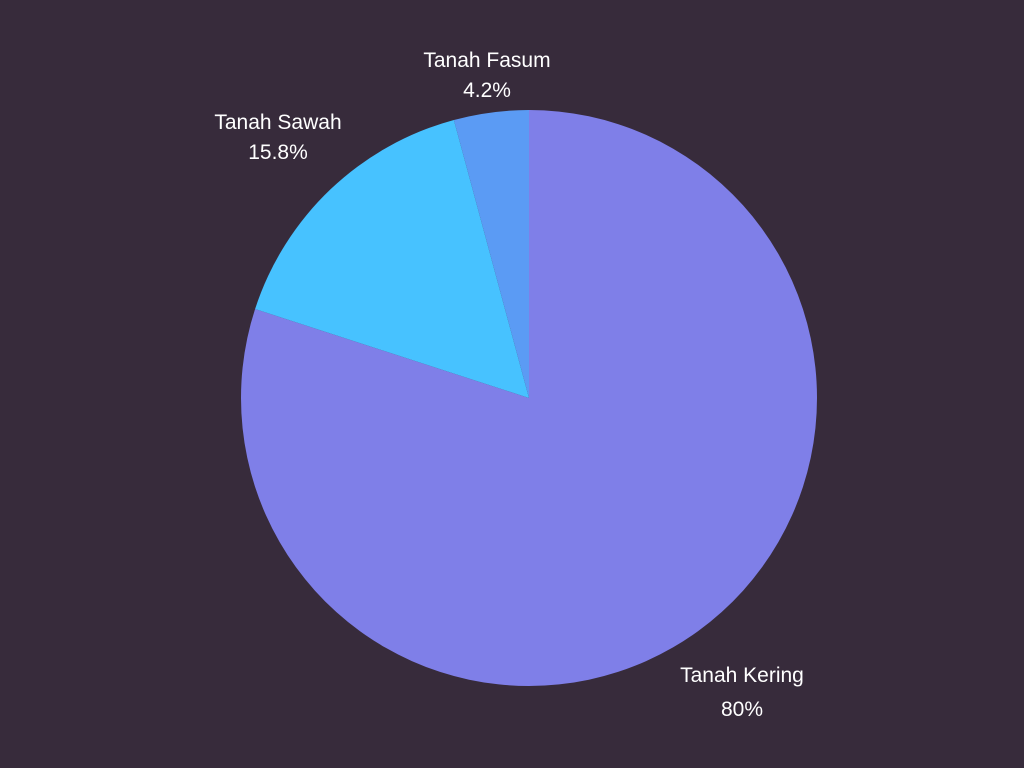 The height and width of the screenshot is (768, 1024). I want to click on slice-label-tanah-kering-name: Tanah Kering, so click(742, 675).